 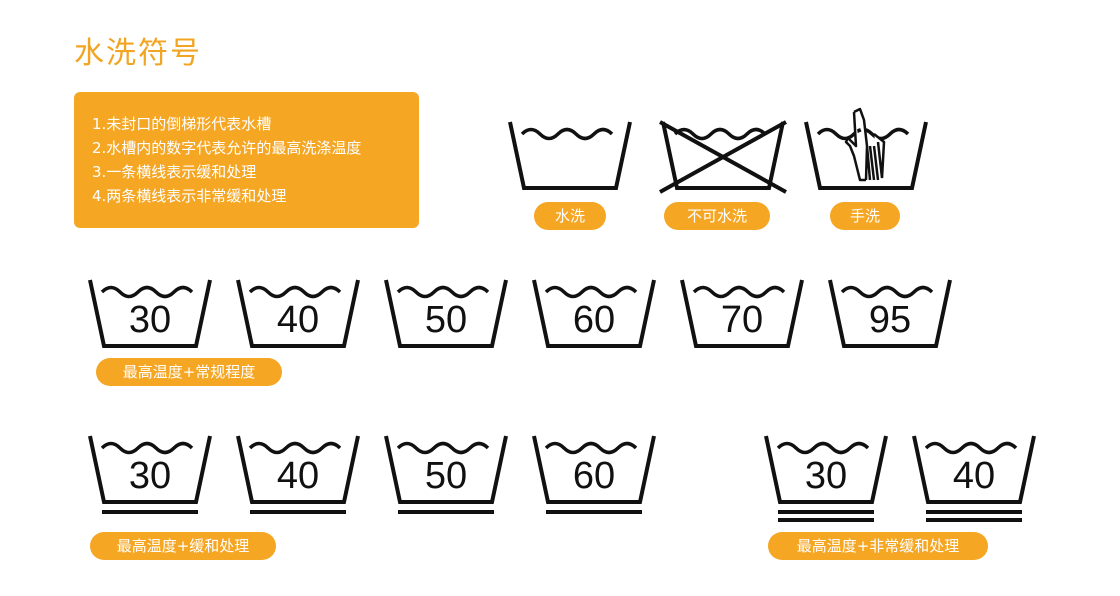 I want to click on temperature-label: 70, so click(x=742, y=320).